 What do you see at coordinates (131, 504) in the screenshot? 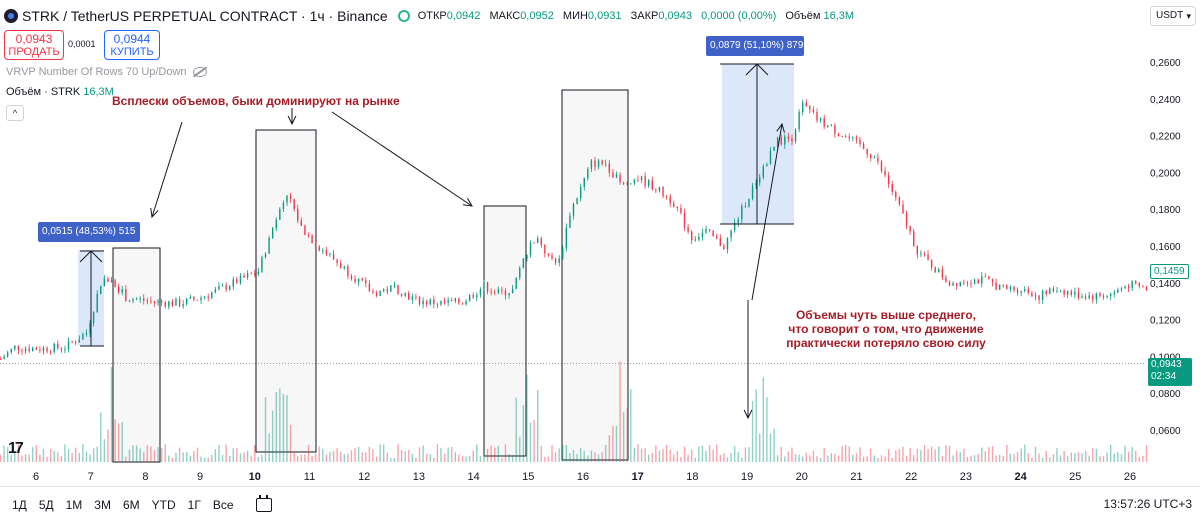
I see `timeframe-6m: 6М` at bounding box center [131, 504].